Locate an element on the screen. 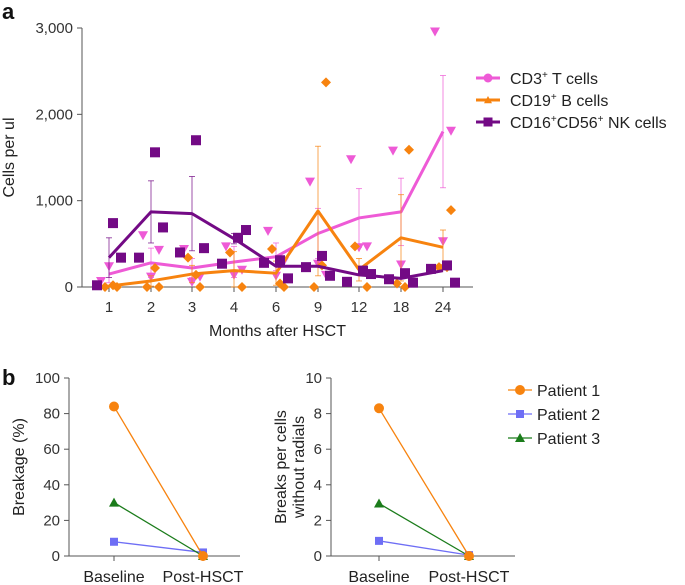 The image size is (685, 585). x-axis-title: Months after HSCT is located at coordinates (277, 331).